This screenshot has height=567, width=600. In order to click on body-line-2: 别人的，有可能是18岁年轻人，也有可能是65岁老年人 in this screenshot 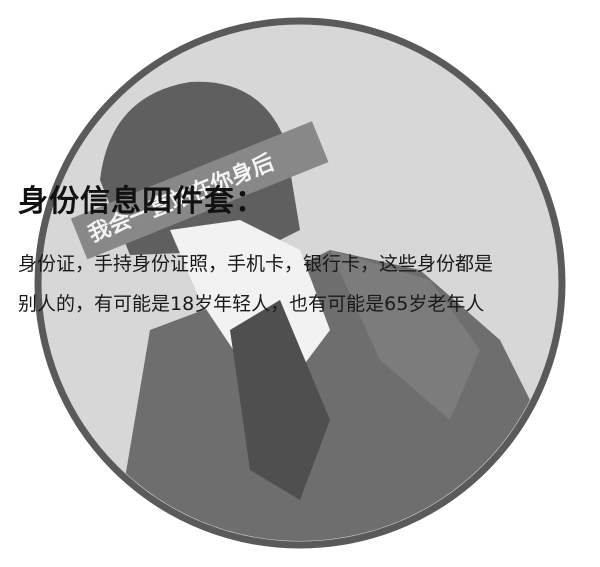, I will do `click(251, 304)`.